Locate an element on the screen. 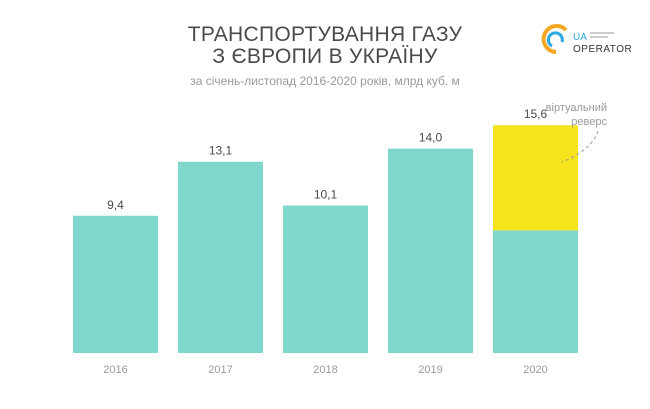 This screenshot has width=650, height=409. value-label-2018: 10,1 is located at coordinates (326, 195).